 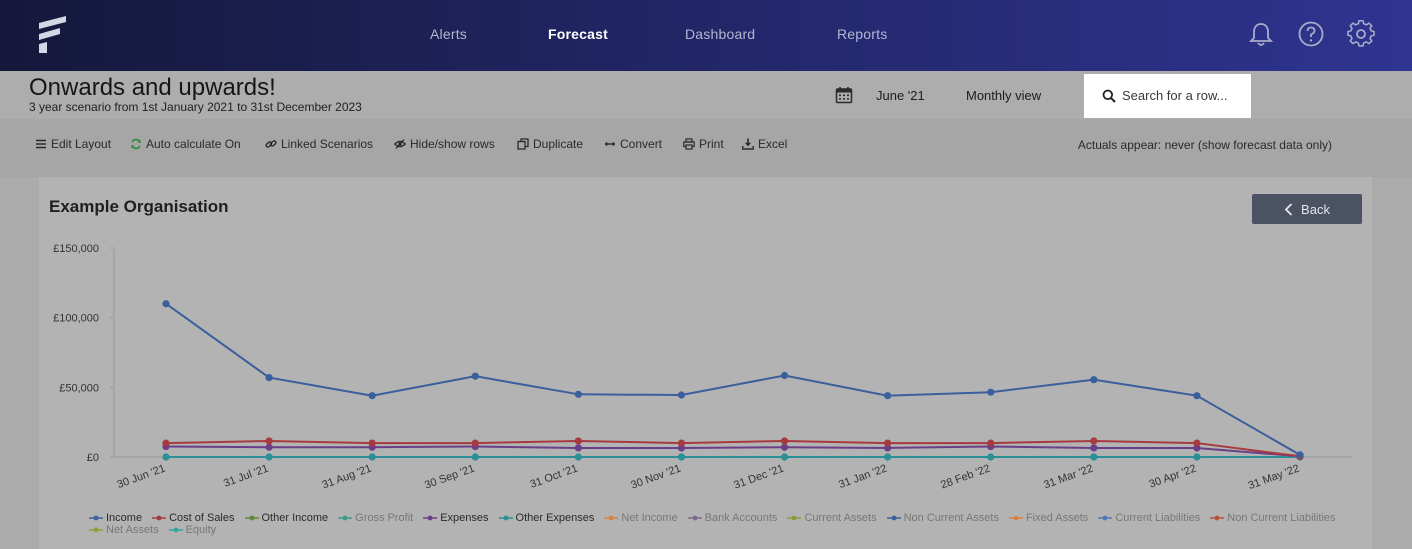 What do you see at coordinates (444, 144) in the screenshot?
I see `hide-show-rows-button: Hide/show rows` at bounding box center [444, 144].